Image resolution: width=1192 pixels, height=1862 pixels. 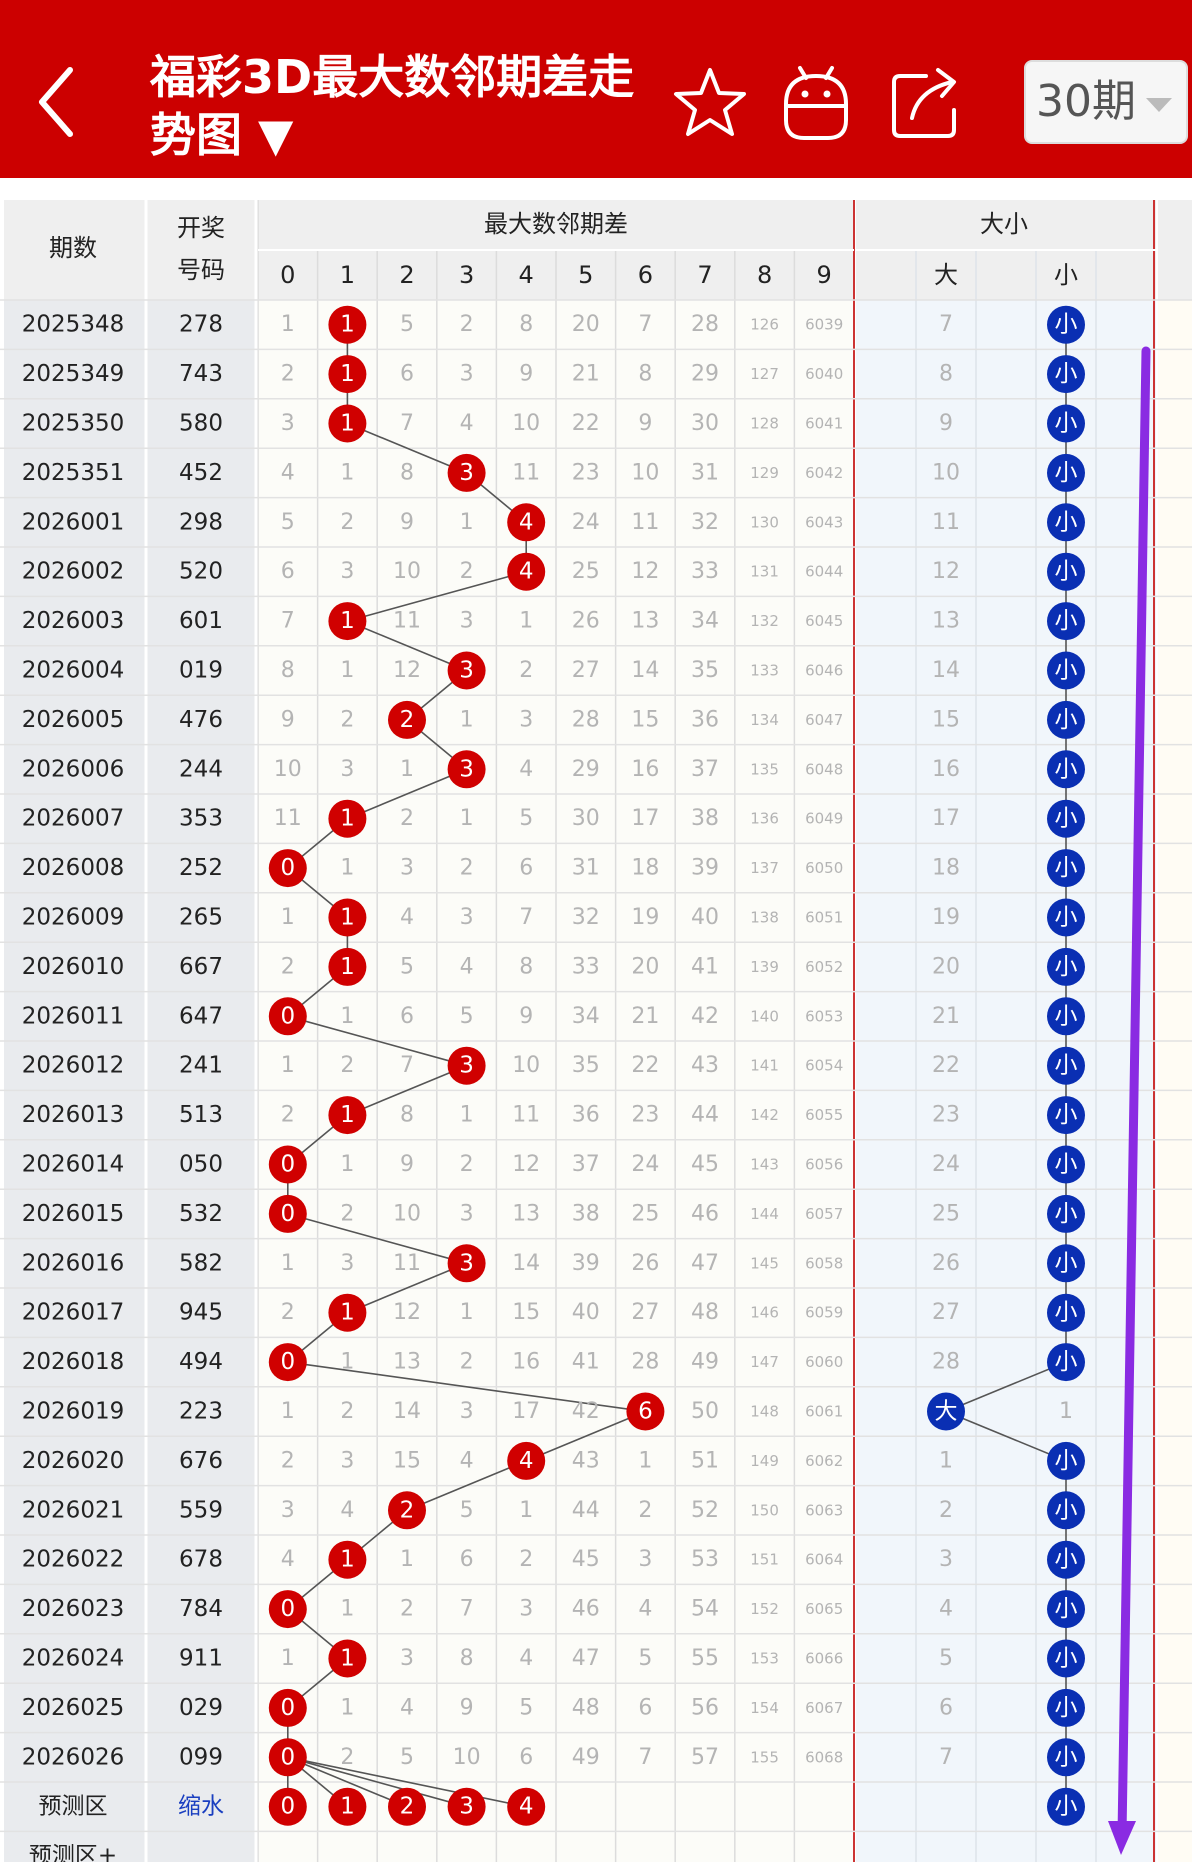 What do you see at coordinates (56, 102) in the screenshot?
I see `back-chevron-icon` at bounding box center [56, 102].